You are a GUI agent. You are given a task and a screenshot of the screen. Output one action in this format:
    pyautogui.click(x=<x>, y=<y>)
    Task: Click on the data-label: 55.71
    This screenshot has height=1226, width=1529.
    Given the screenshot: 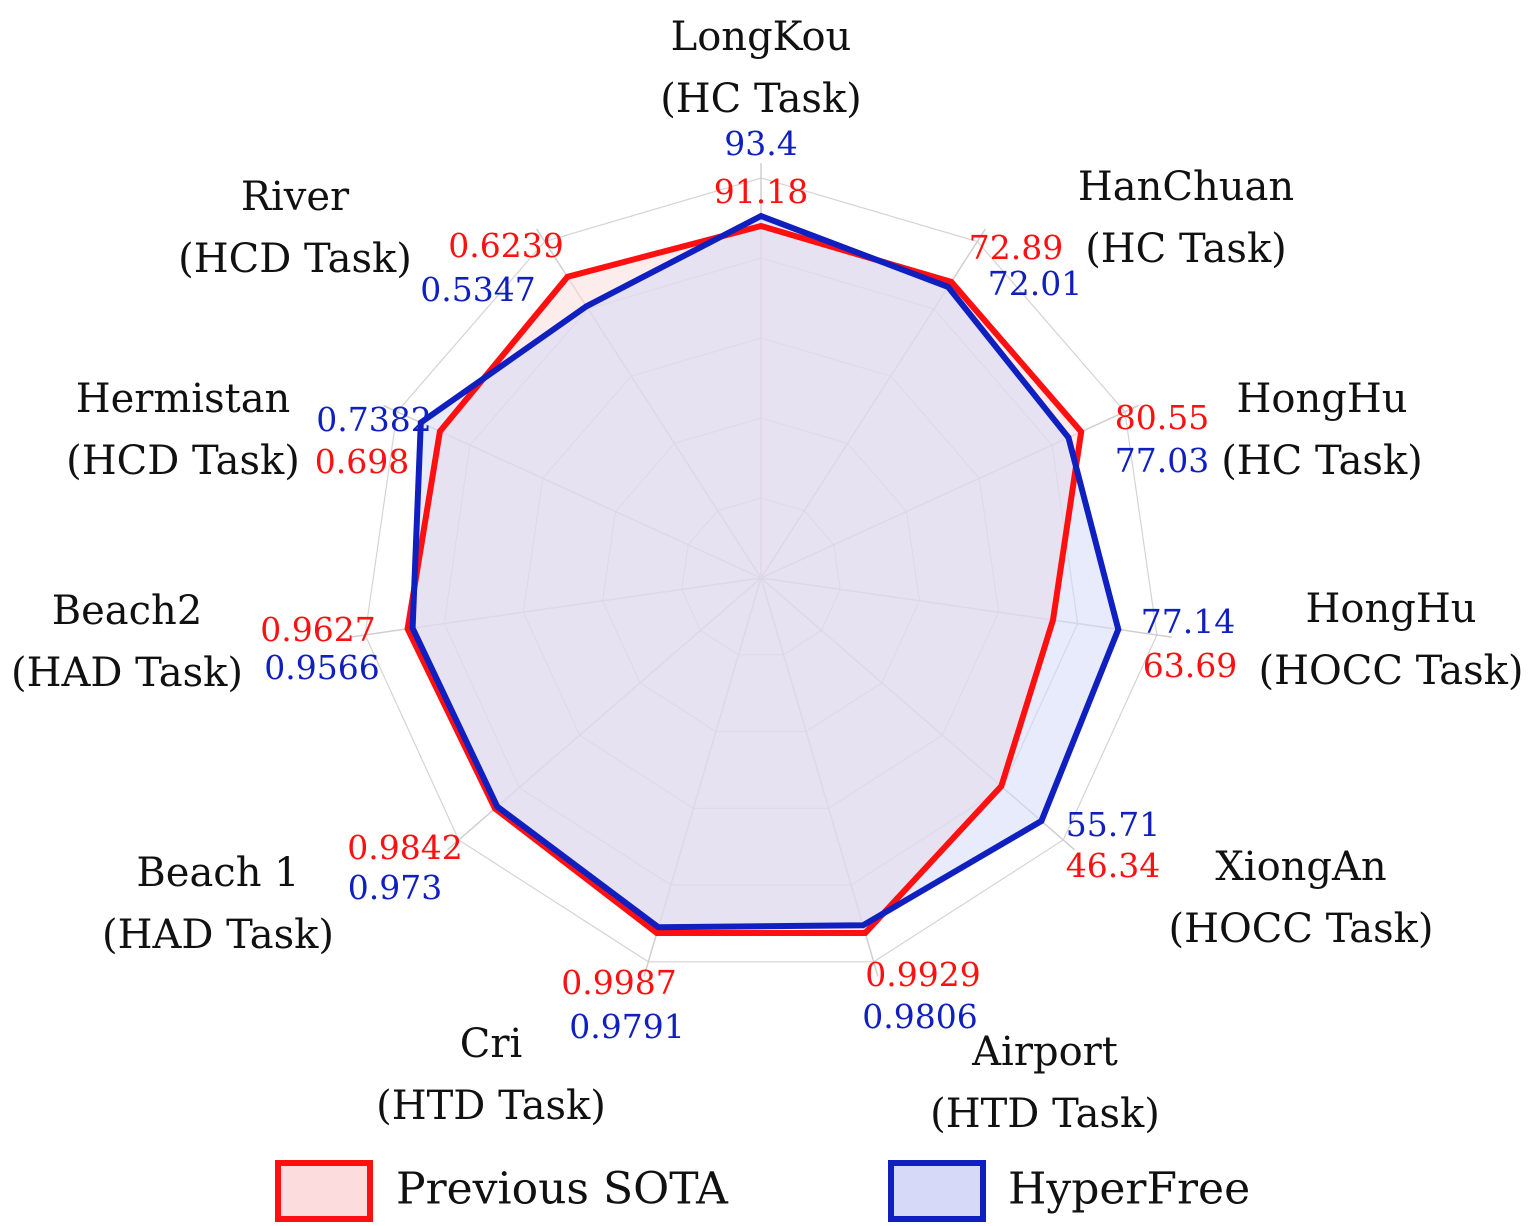 What is the action you would take?
    pyautogui.click(x=1113, y=824)
    